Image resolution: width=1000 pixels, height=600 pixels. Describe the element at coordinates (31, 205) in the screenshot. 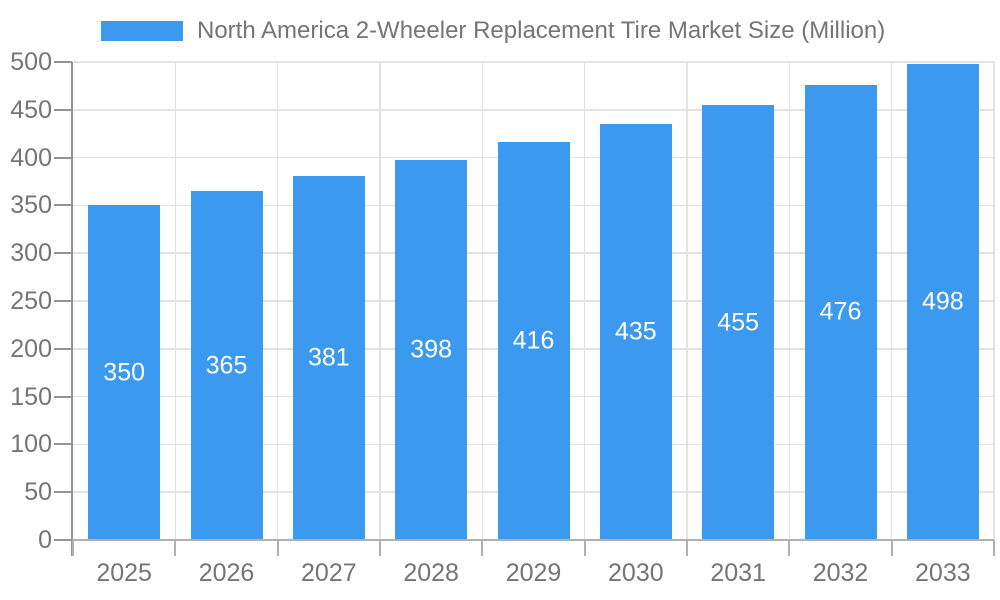

I see `y-axis-tick-label: 350` at that location.